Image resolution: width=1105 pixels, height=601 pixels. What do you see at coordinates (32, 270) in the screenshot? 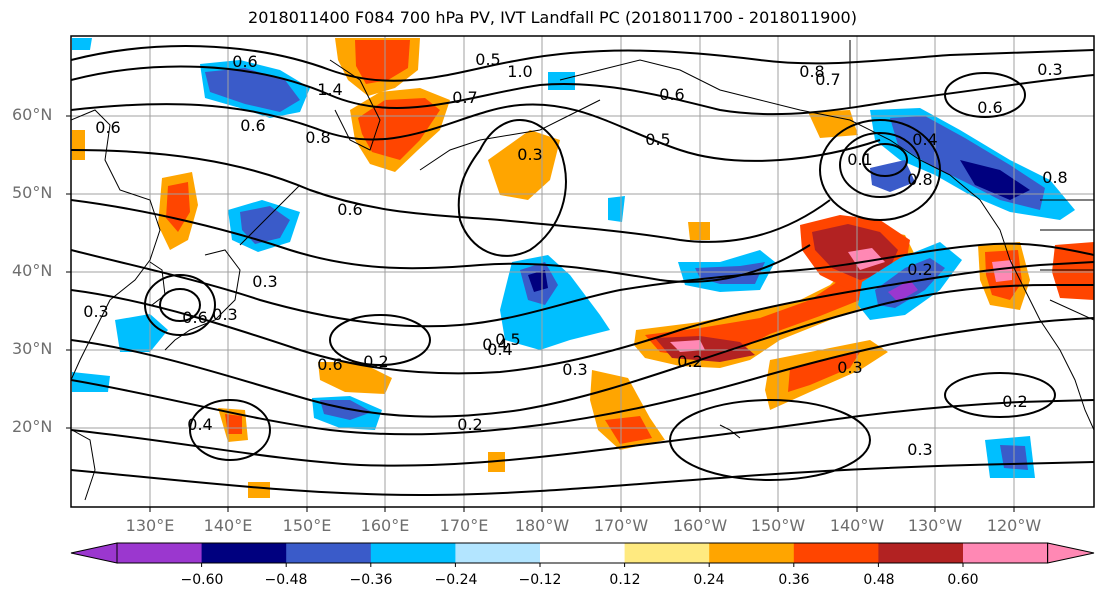
I see `lat-label: 40°N` at bounding box center [32, 270].